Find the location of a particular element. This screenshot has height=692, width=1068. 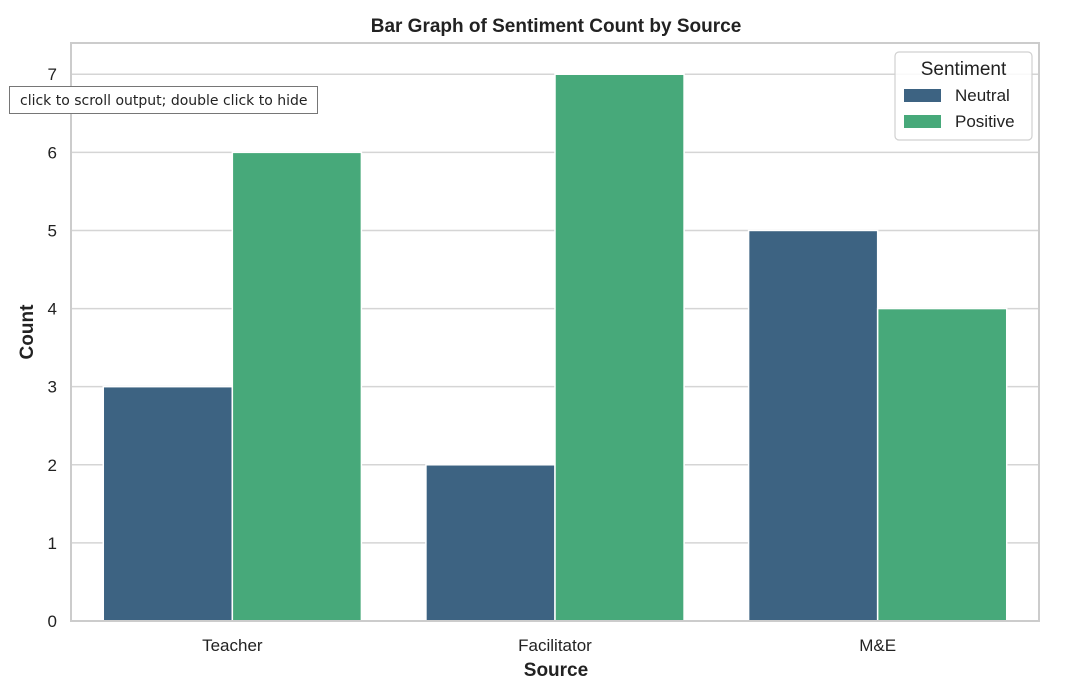

x-tick-labels: Teacher Facilitator M&E is located at coordinates (549, 645).